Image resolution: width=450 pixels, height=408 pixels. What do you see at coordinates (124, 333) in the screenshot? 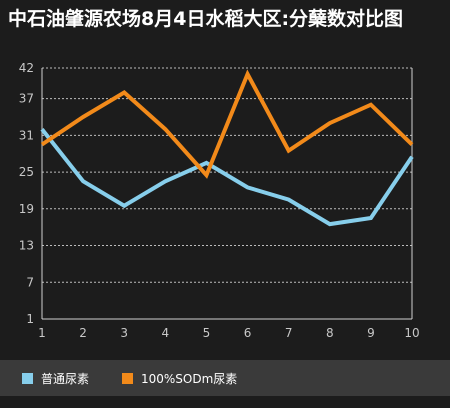
I see `x-tick-label: 3` at bounding box center [124, 333].